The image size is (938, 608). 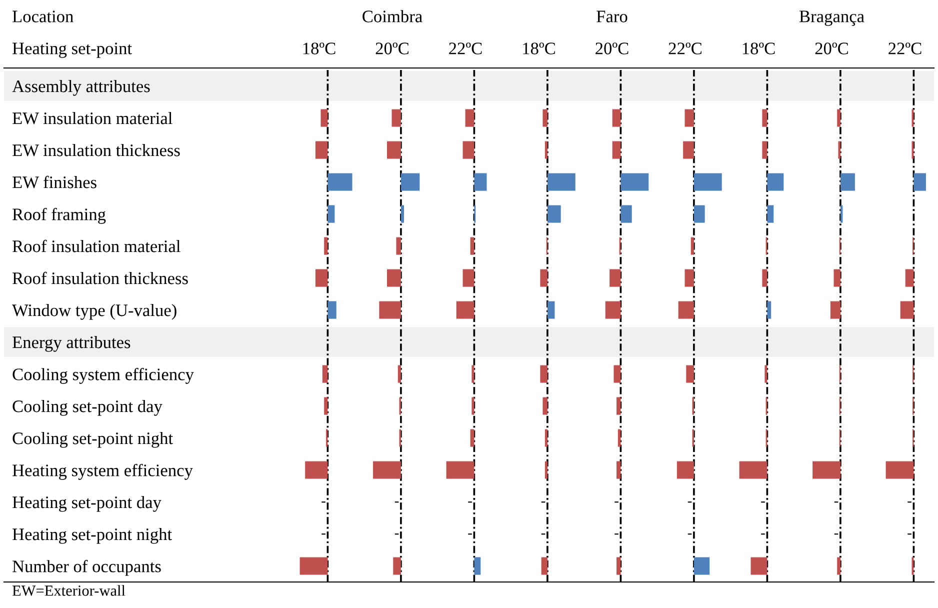 What do you see at coordinates (87, 504) in the screenshot?
I see `y-tick-label: Heating set-point day` at bounding box center [87, 504].